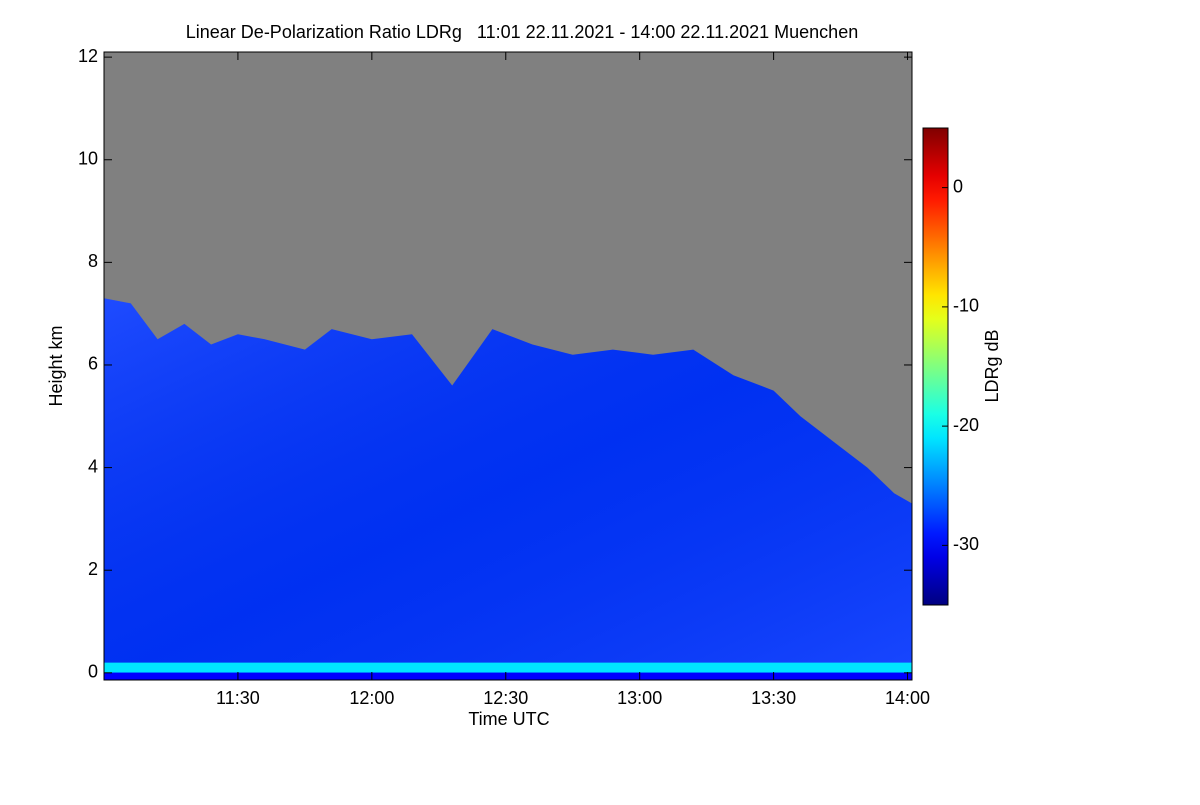  I want to click on y-tick-label: 2, so click(93, 569).